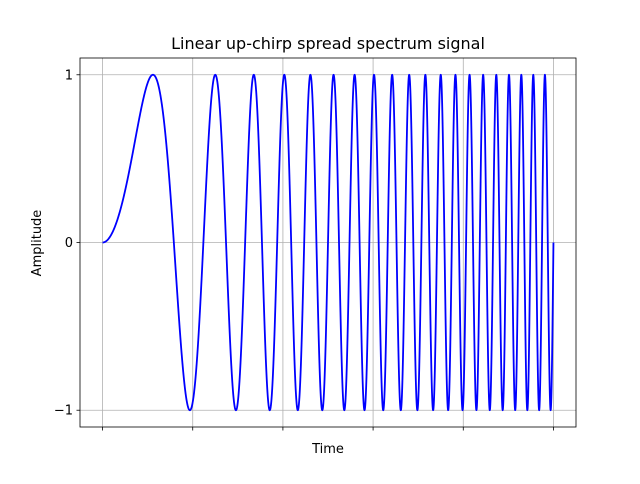  Describe the element at coordinates (63, 411) in the screenshot. I see `y-tick-label: −1` at that location.